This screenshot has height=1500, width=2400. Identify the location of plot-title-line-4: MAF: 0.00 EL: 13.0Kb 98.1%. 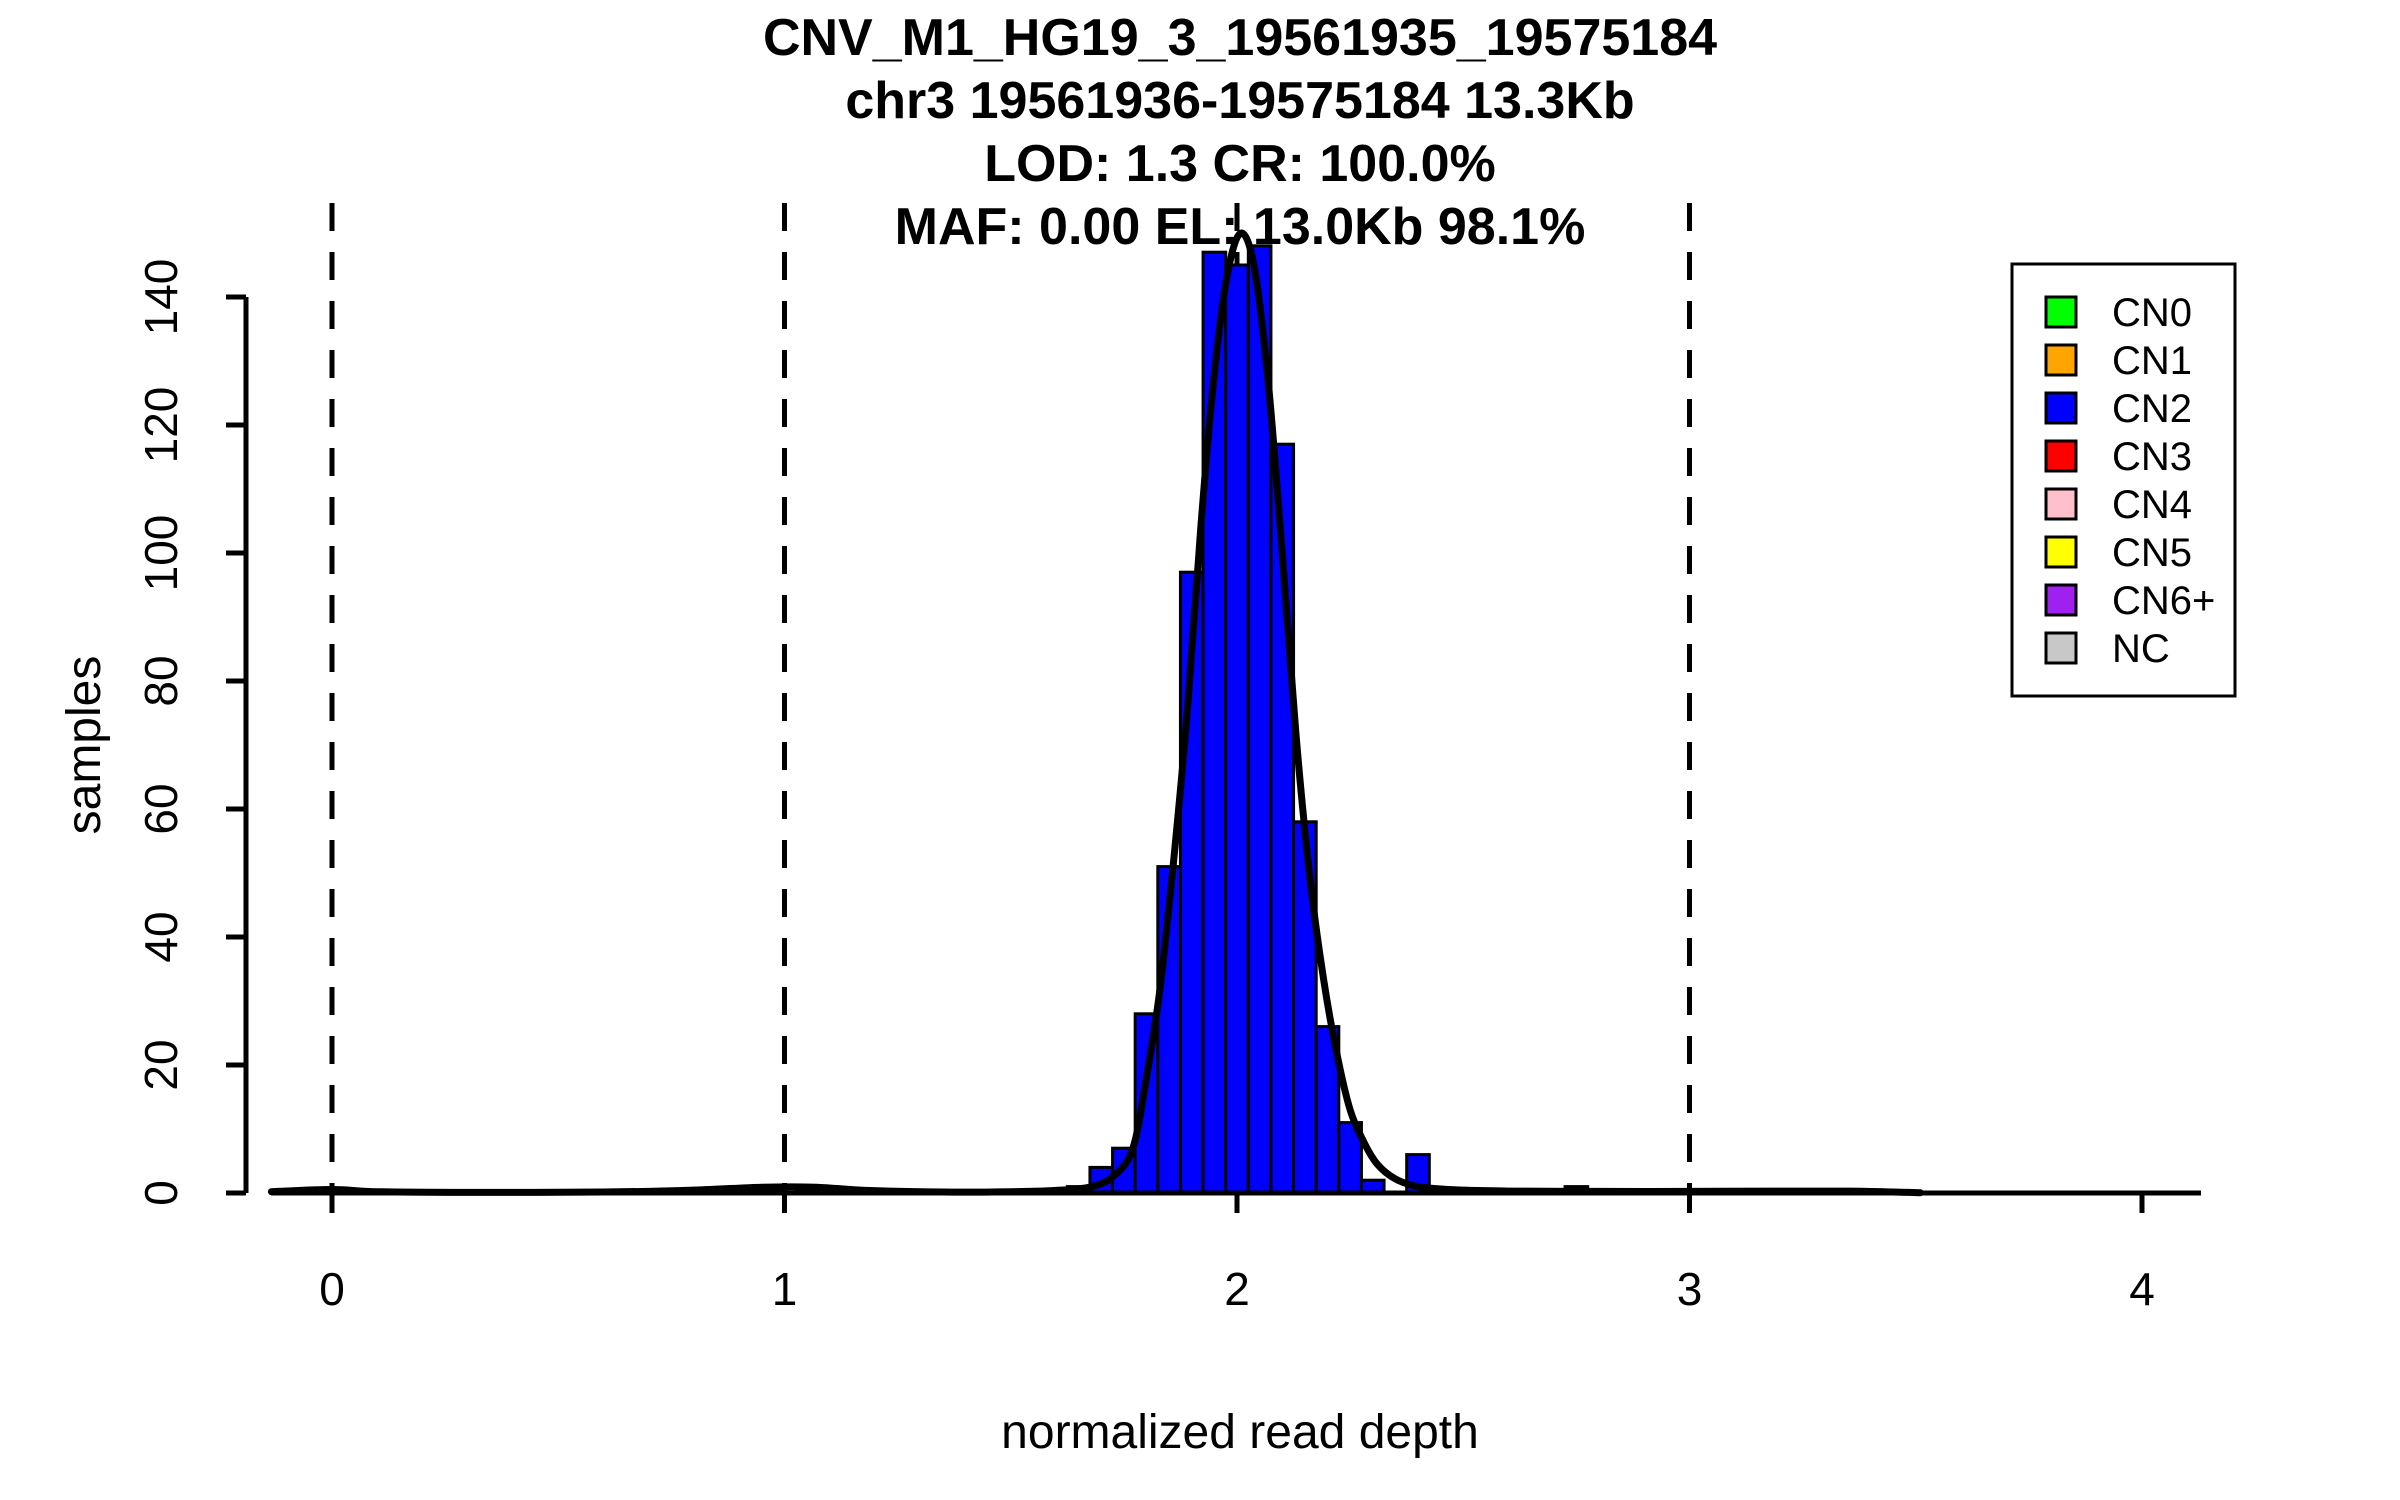
(1240, 227).